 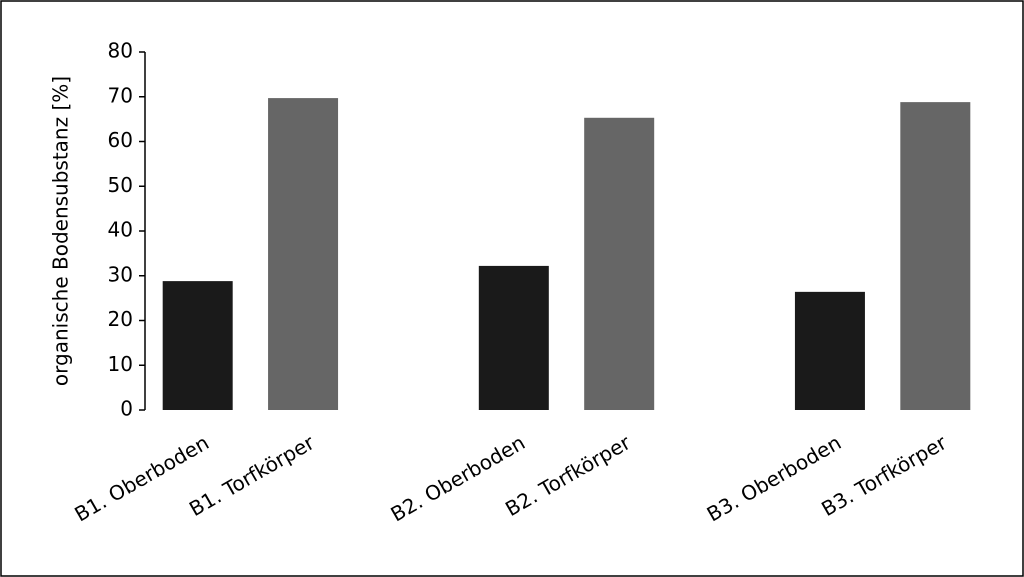 What do you see at coordinates (120, 51) in the screenshot?
I see `y-tick-label: 80` at bounding box center [120, 51].